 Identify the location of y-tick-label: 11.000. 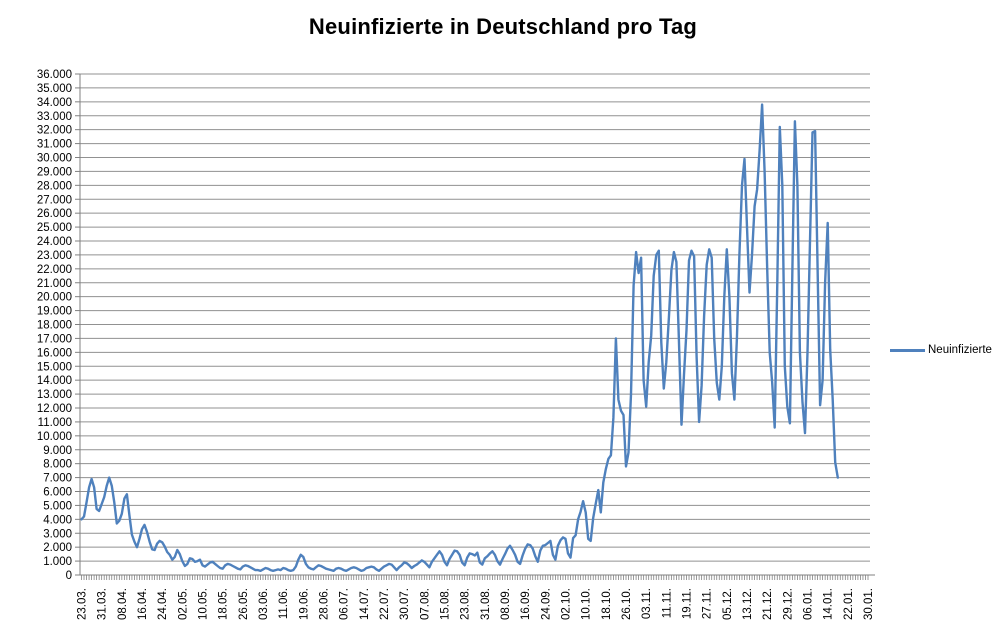
(55, 423).